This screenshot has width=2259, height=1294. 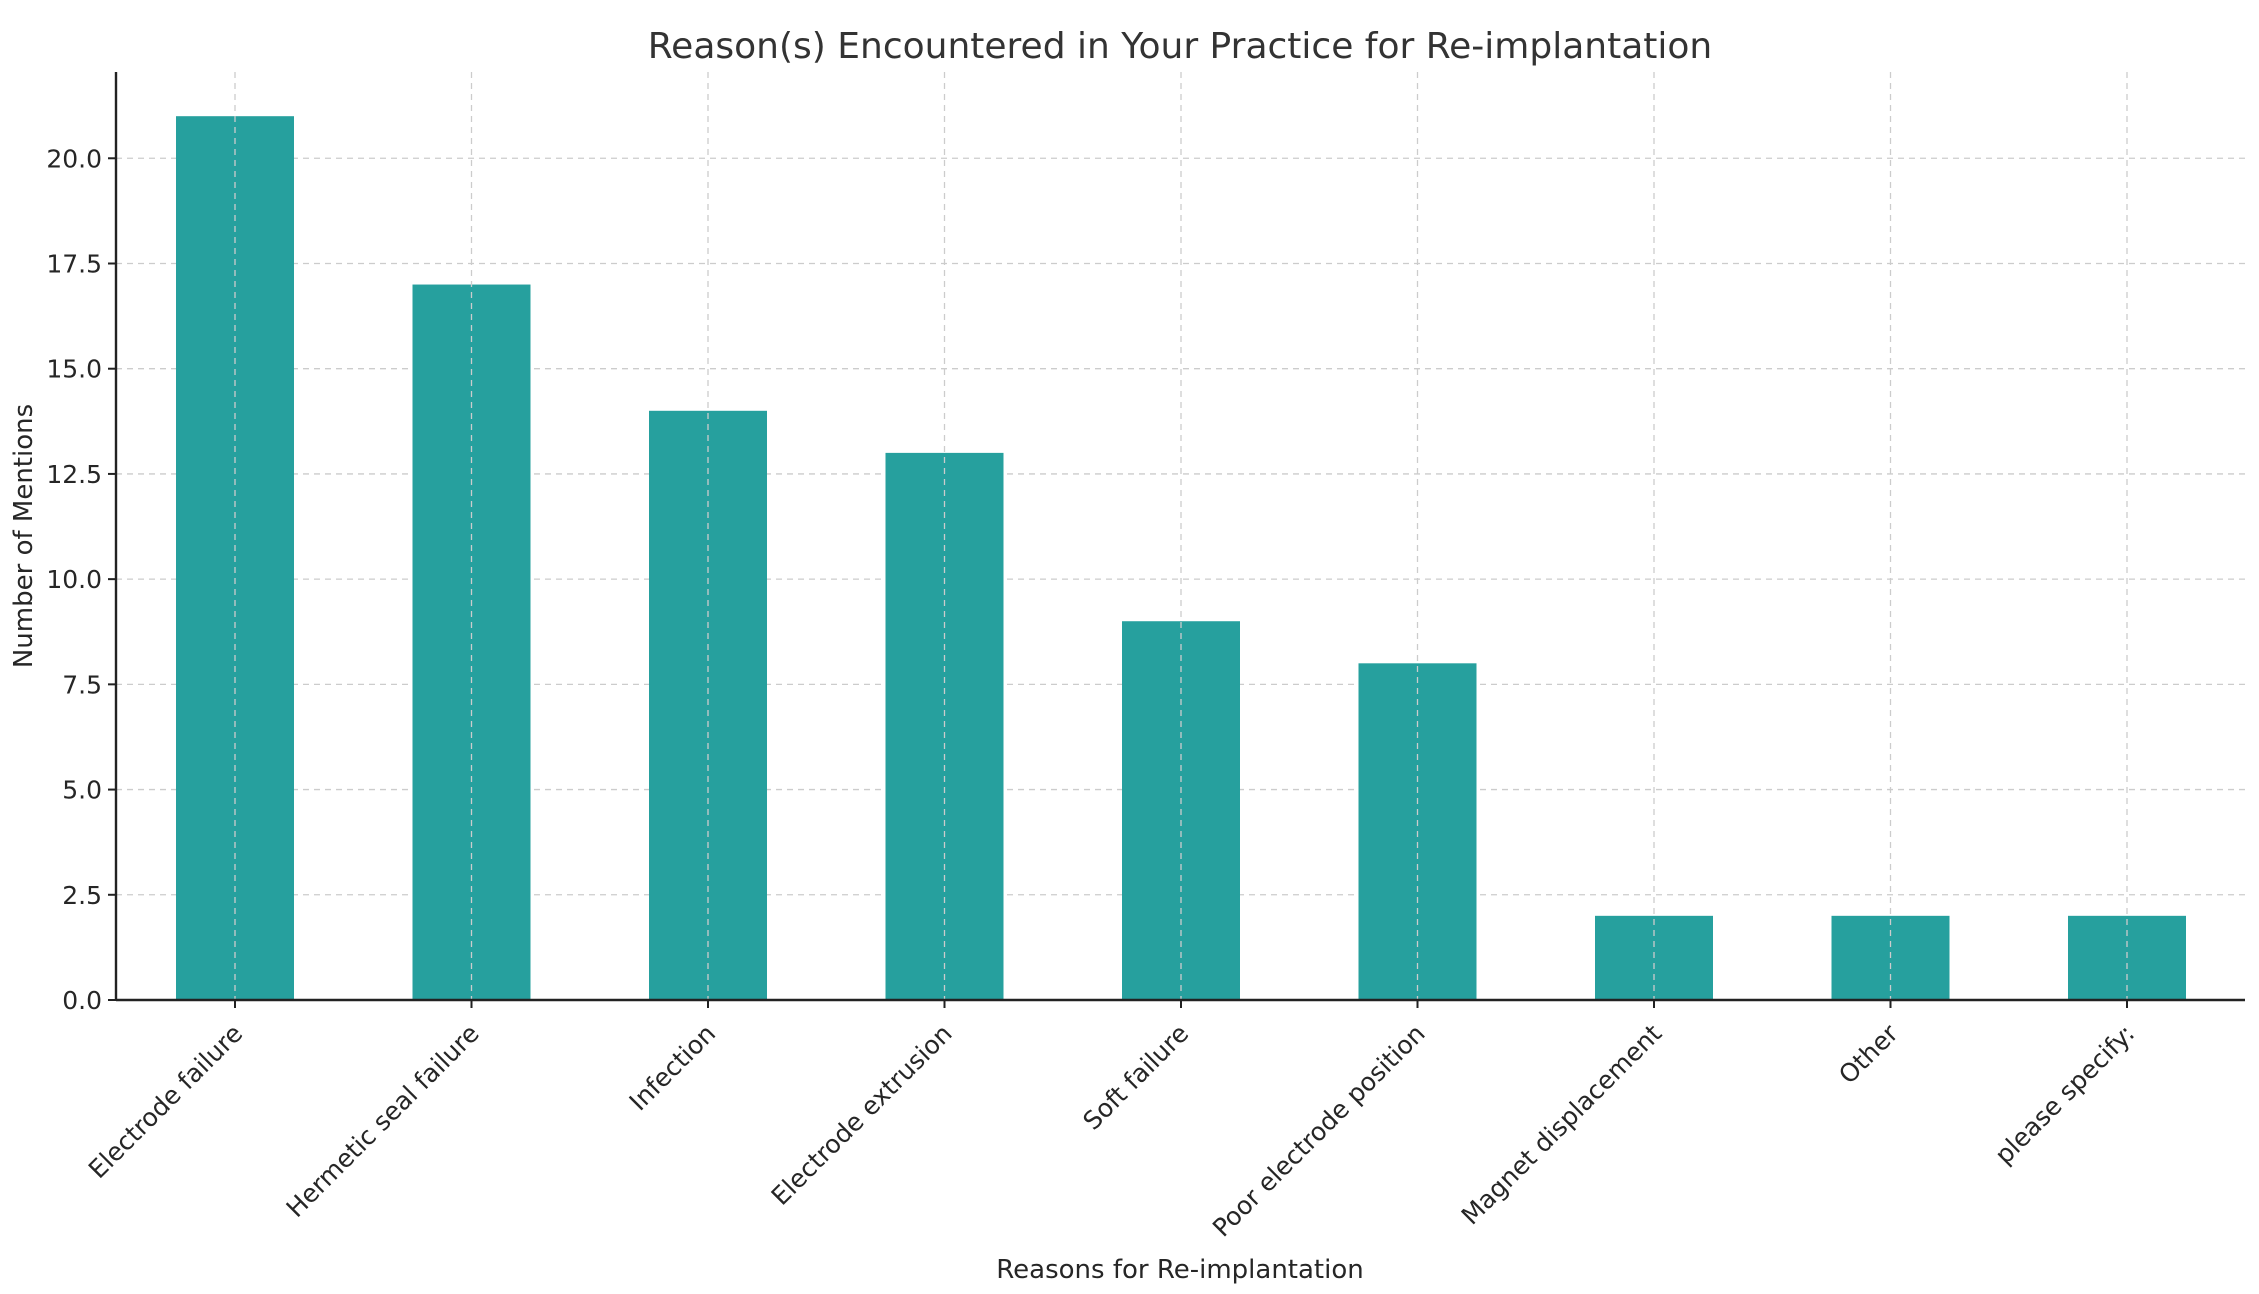 What do you see at coordinates (82, 790) in the screenshot?
I see `y-tick-label: 5.0` at bounding box center [82, 790].